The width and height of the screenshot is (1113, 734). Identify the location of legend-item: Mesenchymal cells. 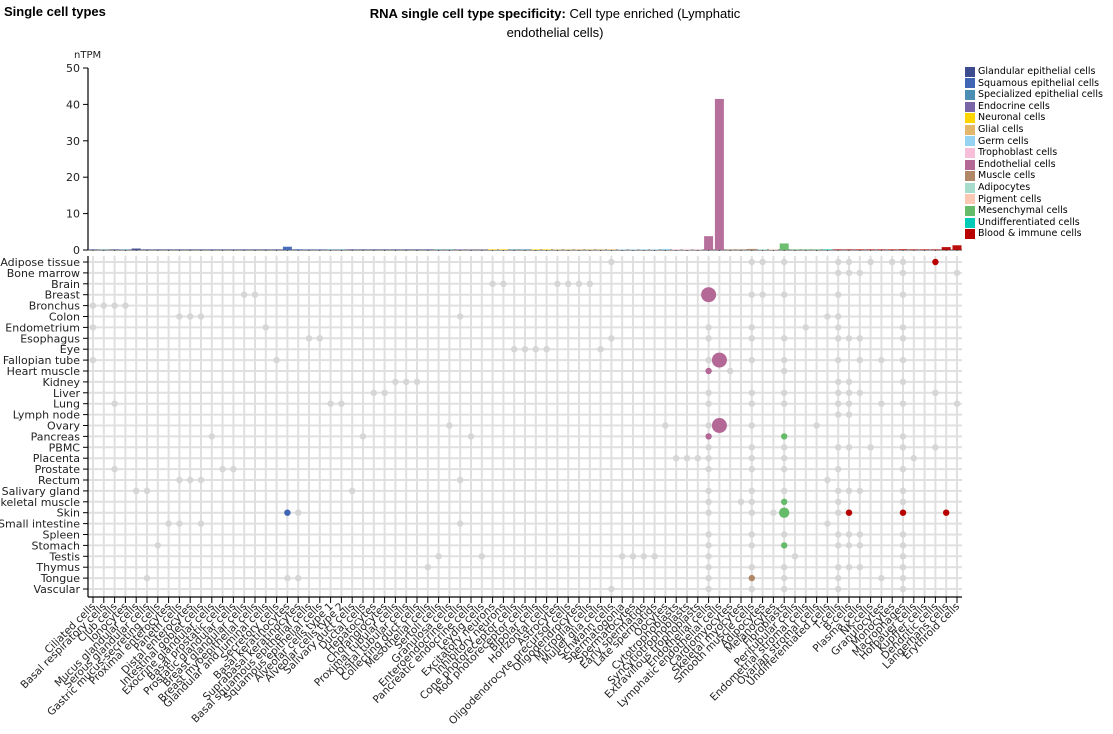
(1034, 211).